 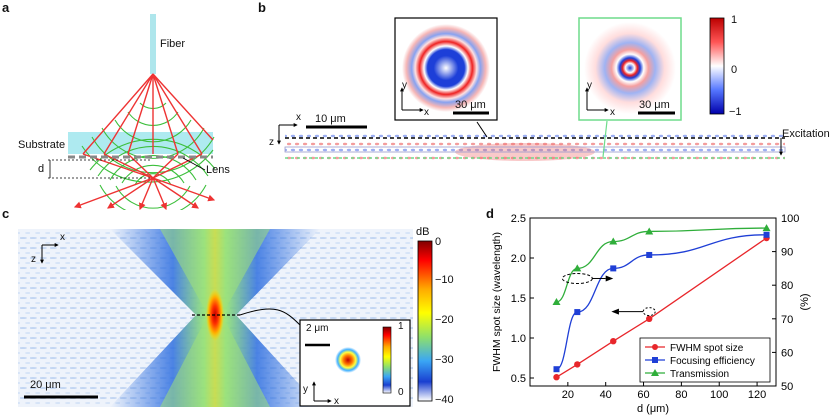 What do you see at coordinates (787, 320) in the screenshot?
I see `y2-tick-label: 70` at bounding box center [787, 320].